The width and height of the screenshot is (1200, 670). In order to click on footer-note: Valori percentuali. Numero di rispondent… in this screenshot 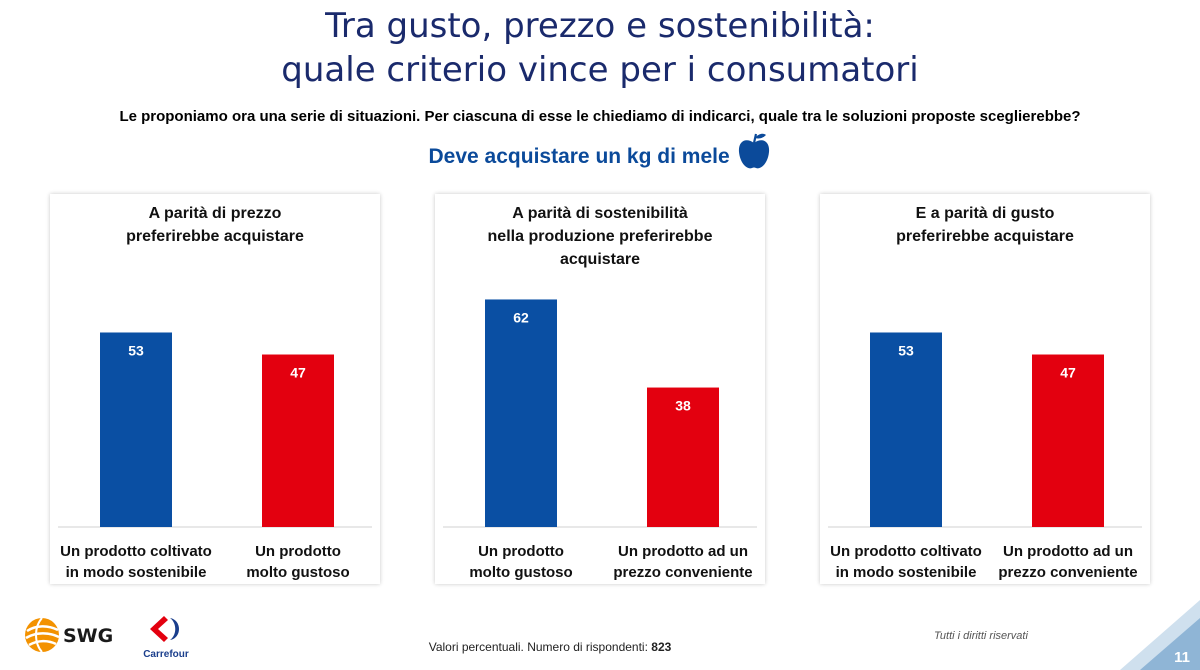, I will do `click(550, 647)`.